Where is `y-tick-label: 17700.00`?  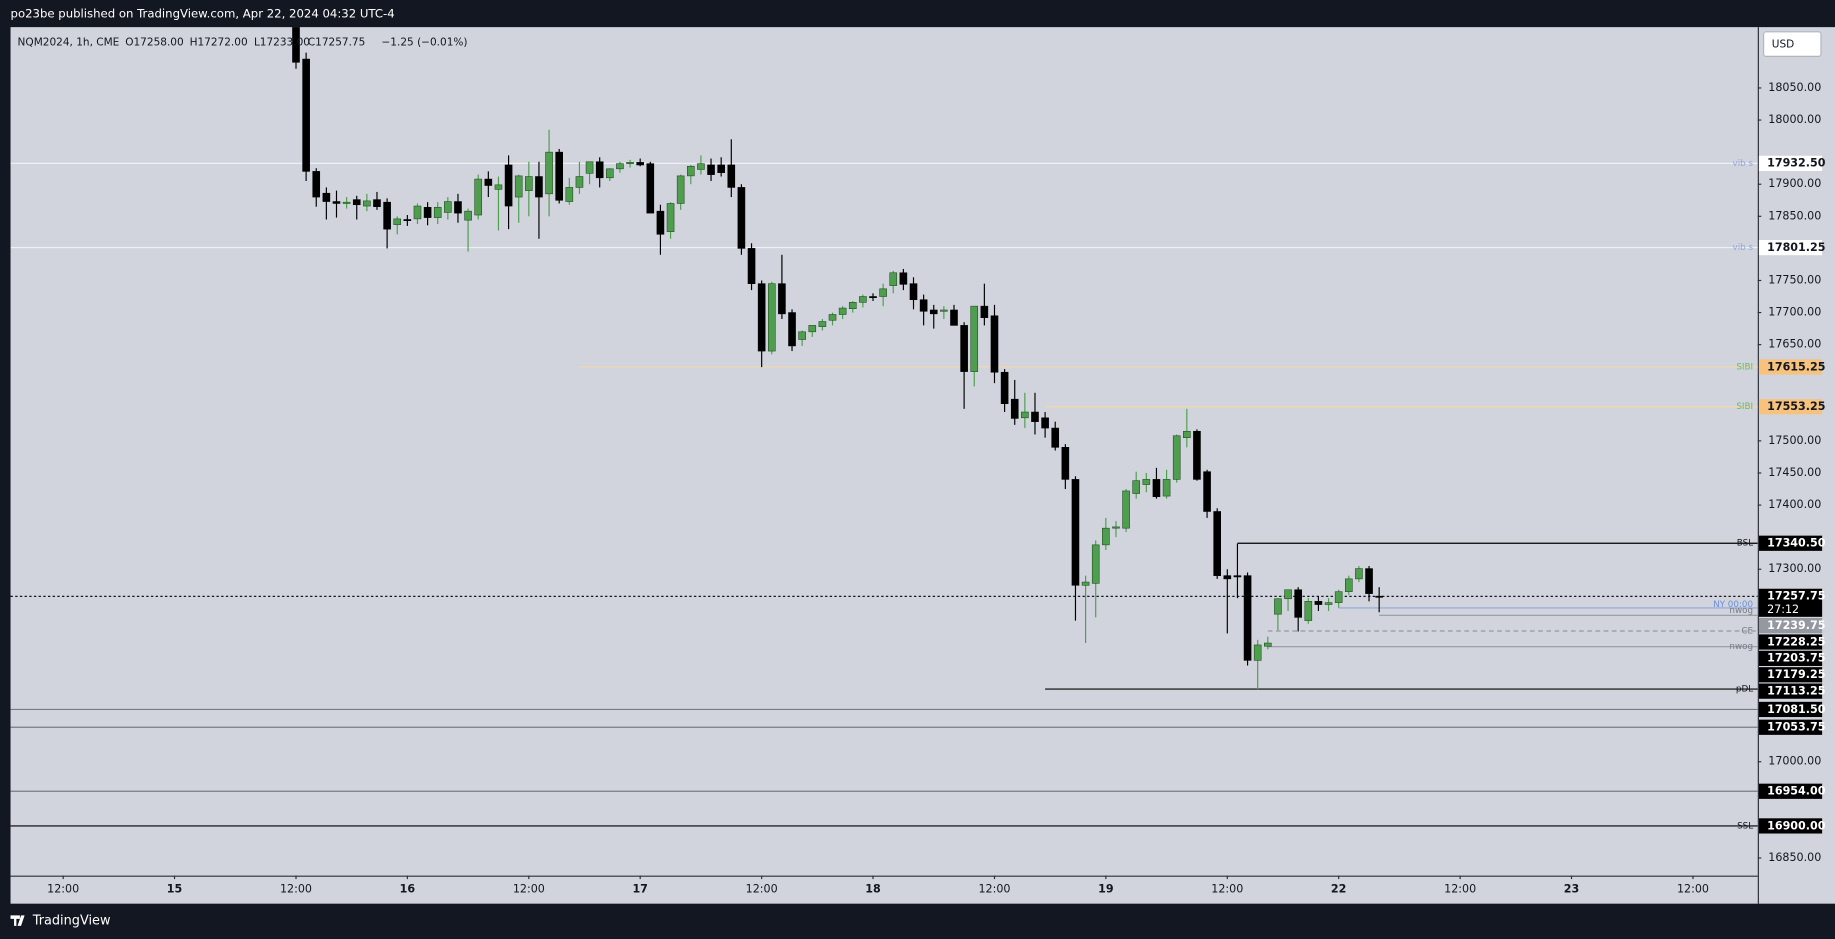
y-tick-label: 17700.00 is located at coordinates (1794, 312).